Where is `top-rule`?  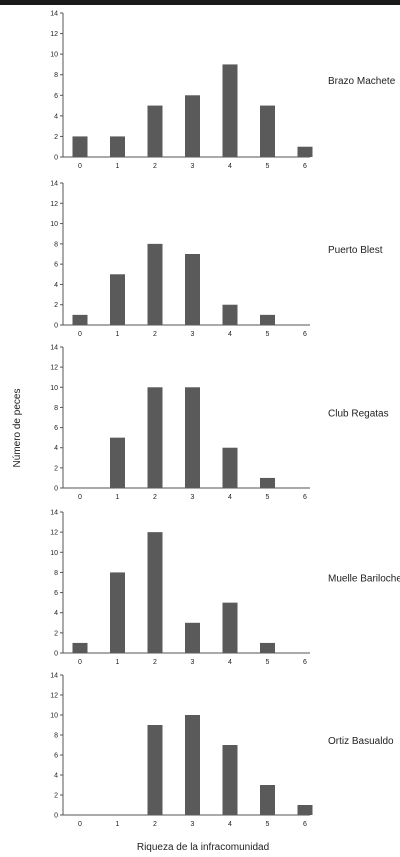 top-rule is located at coordinates (200, 2).